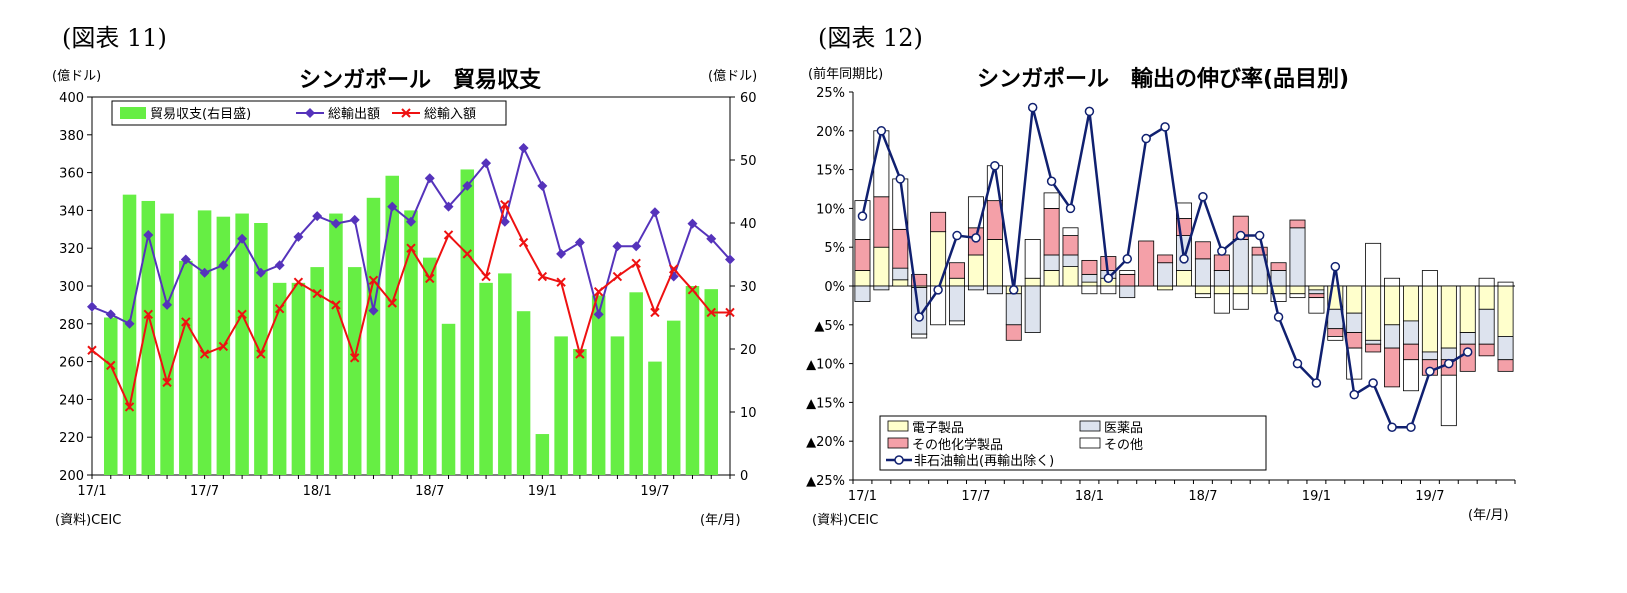  Describe the element at coordinates (71, 98) in the screenshot. I see `left-tick-label: 400` at that location.